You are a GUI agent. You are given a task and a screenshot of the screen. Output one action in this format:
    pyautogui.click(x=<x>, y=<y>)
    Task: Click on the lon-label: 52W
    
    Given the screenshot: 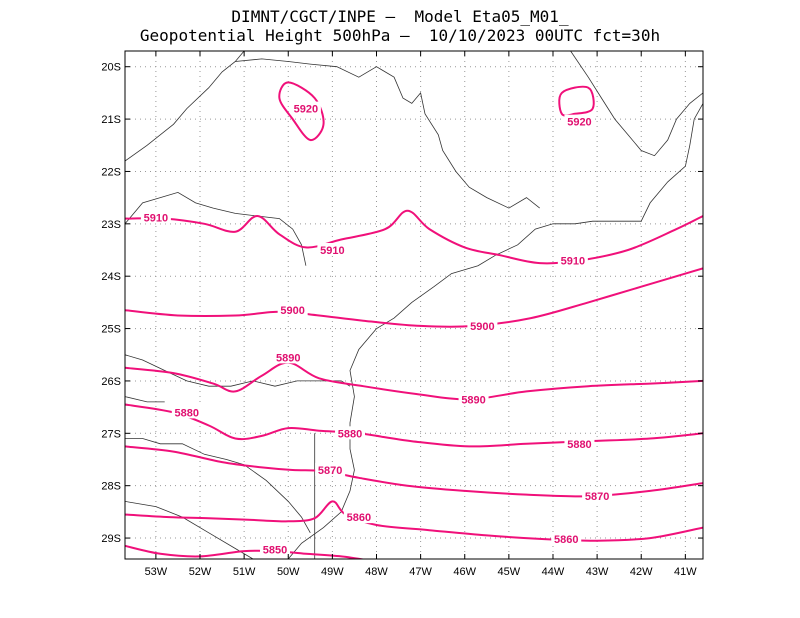 What is the action you would take?
    pyautogui.click(x=200, y=572)
    